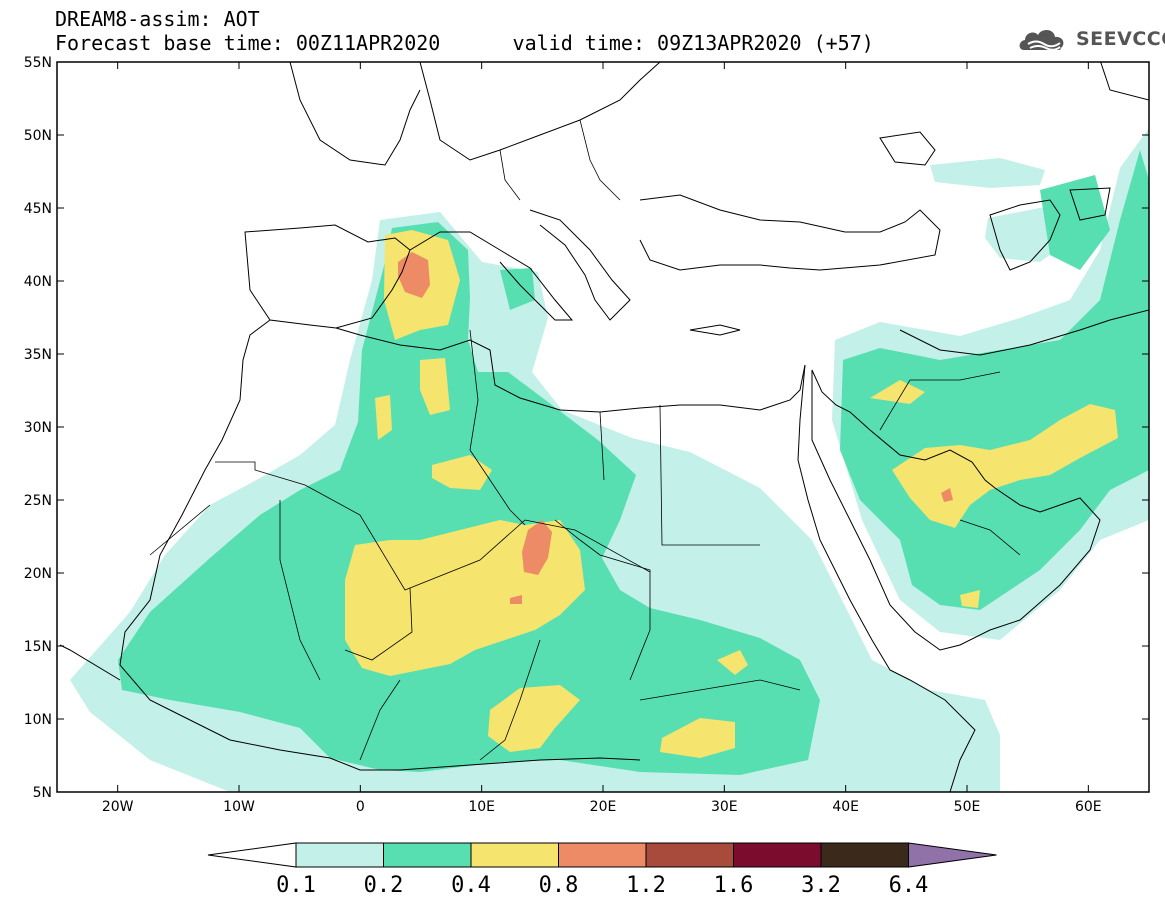 The width and height of the screenshot is (1165, 905). I want to click on lon-label: 20W, so click(118, 807).